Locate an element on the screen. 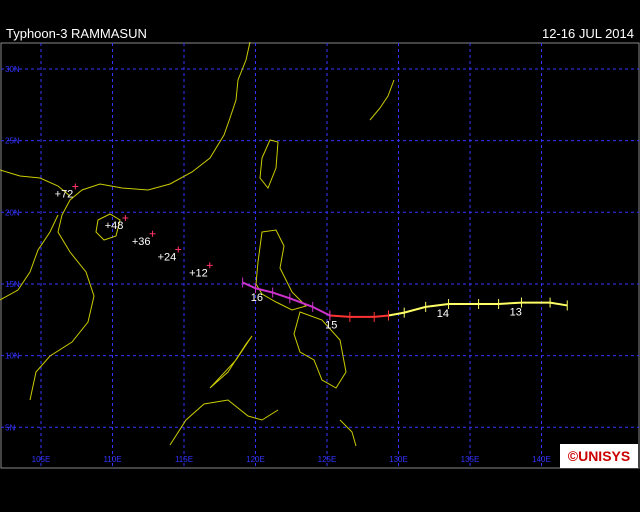 This screenshot has width=640, height=512. day-label: 14 is located at coordinates (443, 314).